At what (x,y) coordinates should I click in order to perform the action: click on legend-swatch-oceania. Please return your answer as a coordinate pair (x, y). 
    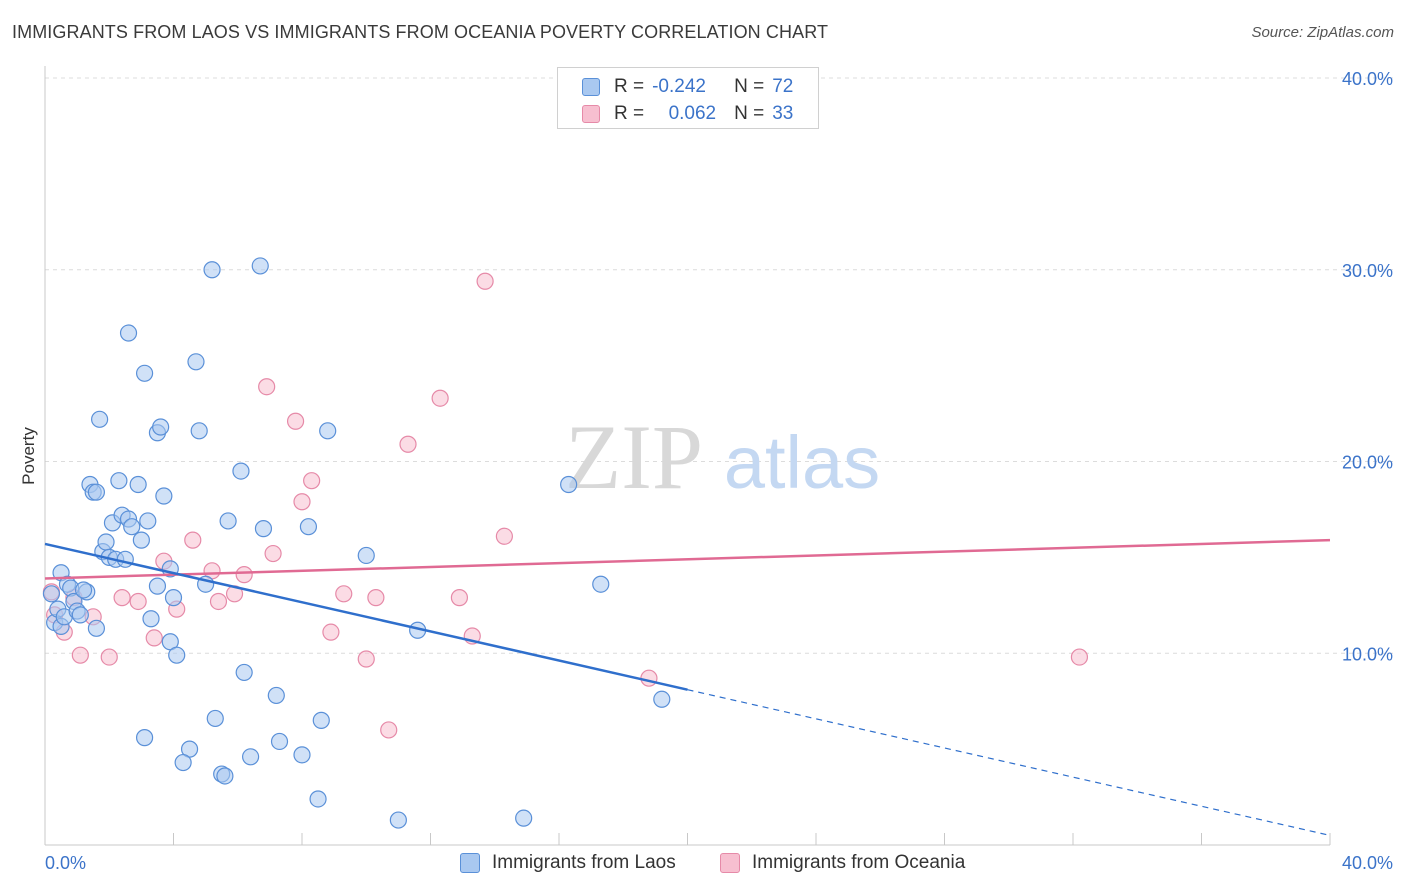
    Looking at the image, I should click on (591, 114).